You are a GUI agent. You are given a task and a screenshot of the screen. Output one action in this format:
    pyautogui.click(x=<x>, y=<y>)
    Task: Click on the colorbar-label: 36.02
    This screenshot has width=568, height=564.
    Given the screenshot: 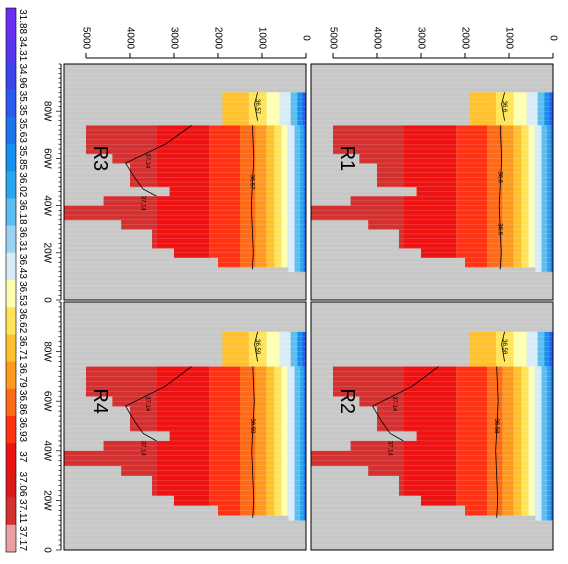 What is the action you would take?
    pyautogui.click(x=22, y=184)
    